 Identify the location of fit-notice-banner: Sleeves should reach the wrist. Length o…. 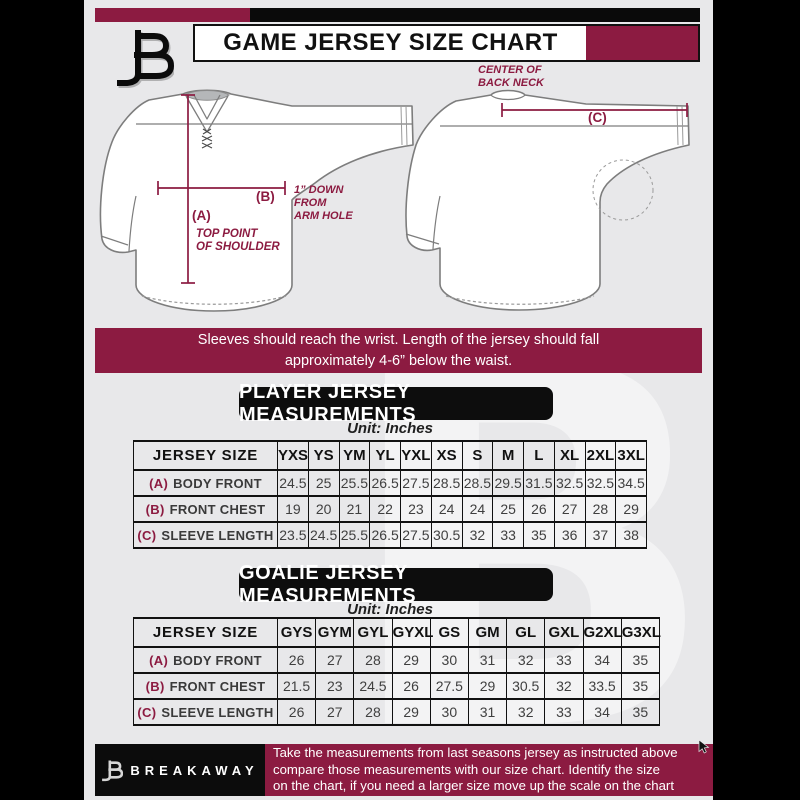
(398, 350).